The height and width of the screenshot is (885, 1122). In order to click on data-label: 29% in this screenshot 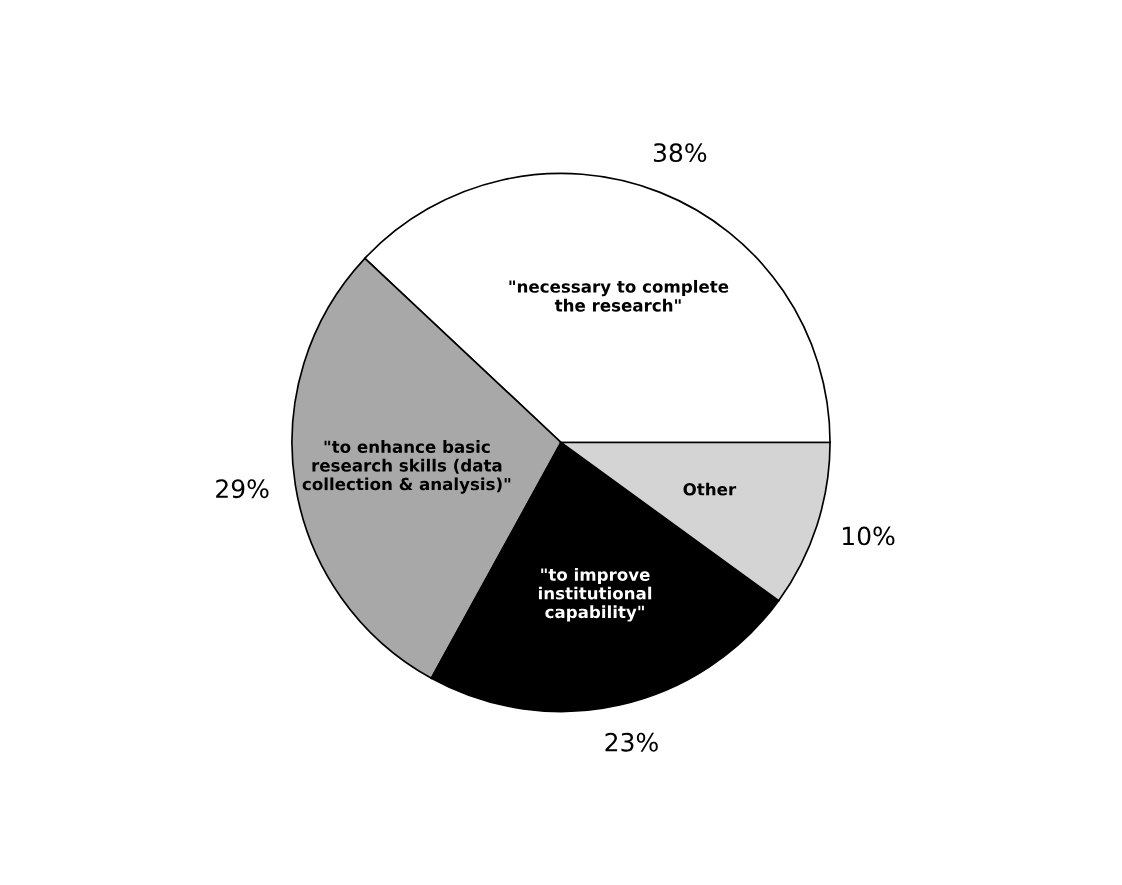, I will do `click(242, 489)`.